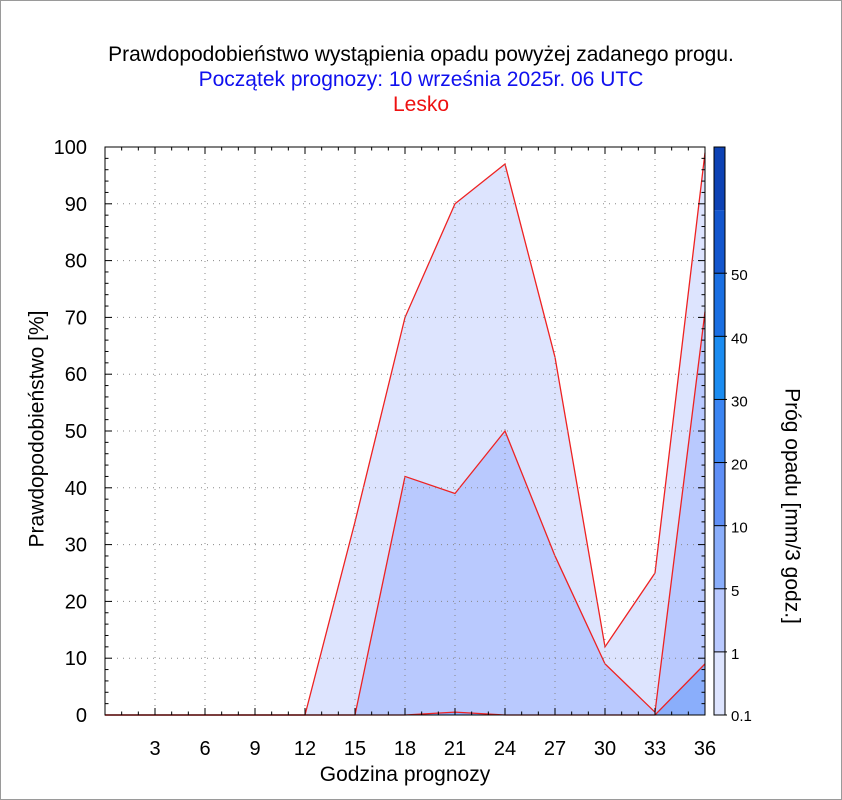  Describe the element at coordinates (81, 716) in the screenshot. I see `y-tick-label: 0` at that location.